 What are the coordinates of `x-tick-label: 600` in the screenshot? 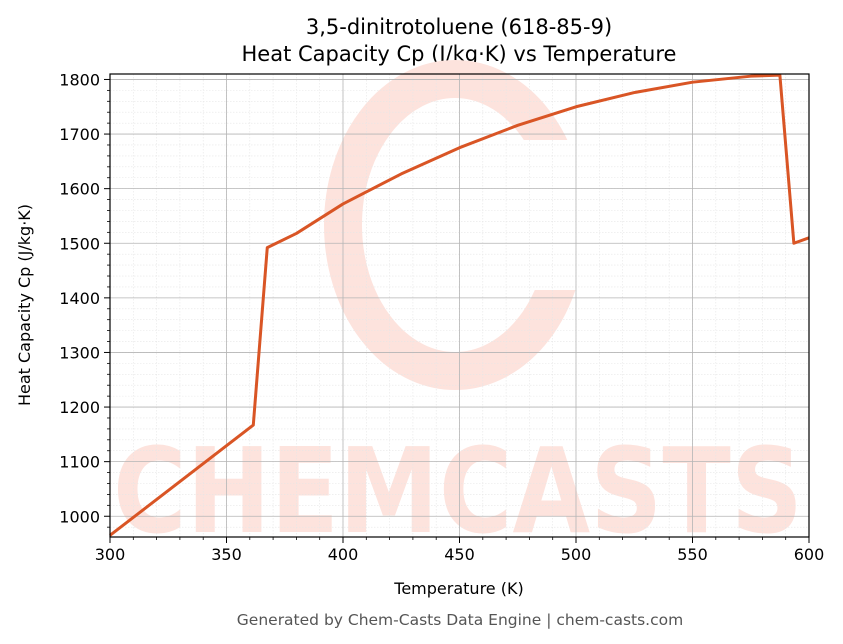 It's located at (809, 554).